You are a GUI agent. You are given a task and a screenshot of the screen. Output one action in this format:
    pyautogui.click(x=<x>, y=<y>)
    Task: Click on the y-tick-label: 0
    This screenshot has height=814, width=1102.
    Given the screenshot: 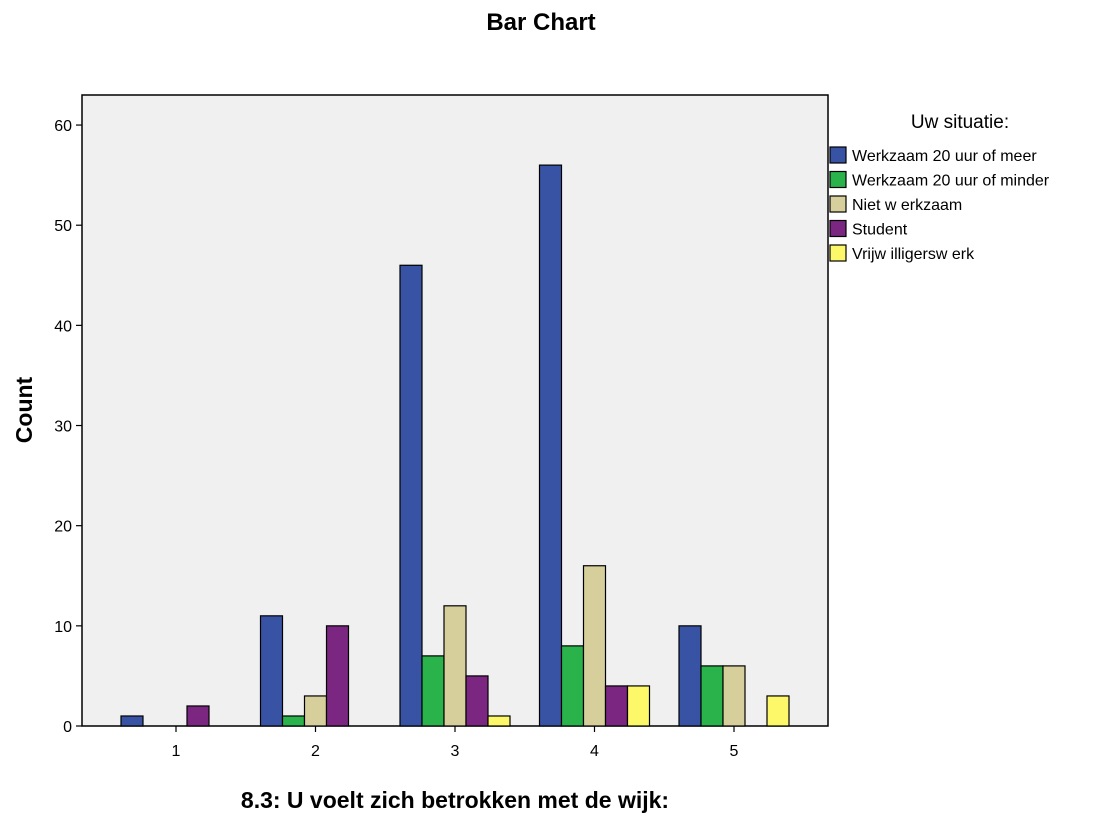 What is the action you would take?
    pyautogui.click(x=67, y=727)
    